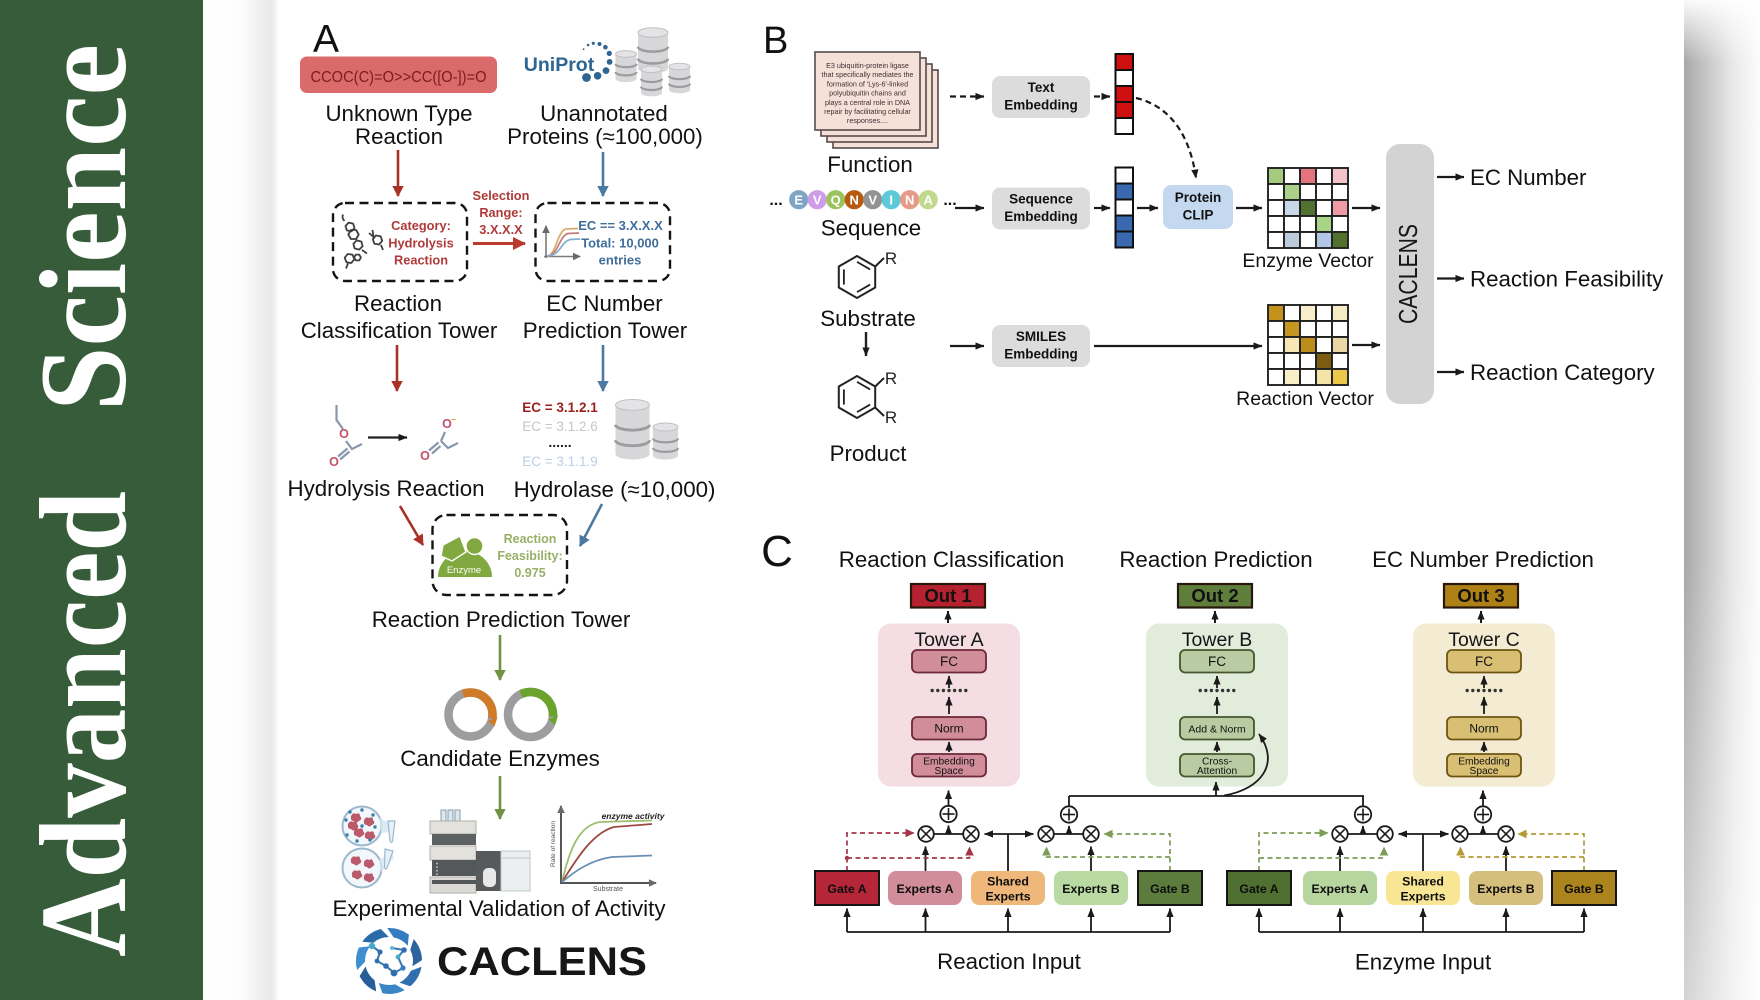 This screenshot has height=1000, width=1760. What do you see at coordinates (615, 489) in the screenshot?
I see `svg-text: Hydrolase (≈10,000)` at bounding box center [615, 489].